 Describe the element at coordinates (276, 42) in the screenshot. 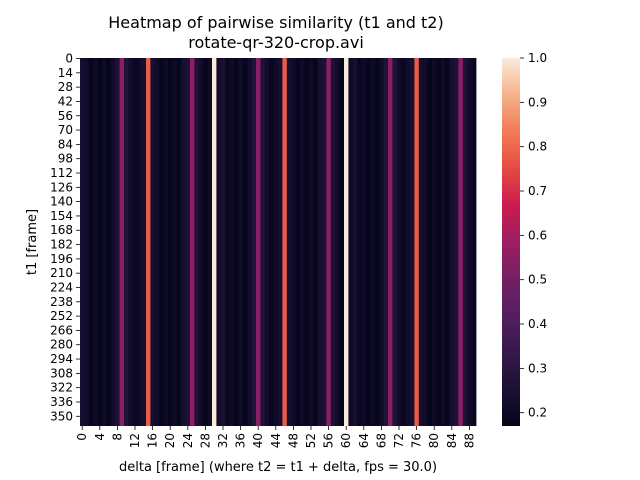

I see `chart-subtitle: rotate-qr-320-crop.avi` at that location.